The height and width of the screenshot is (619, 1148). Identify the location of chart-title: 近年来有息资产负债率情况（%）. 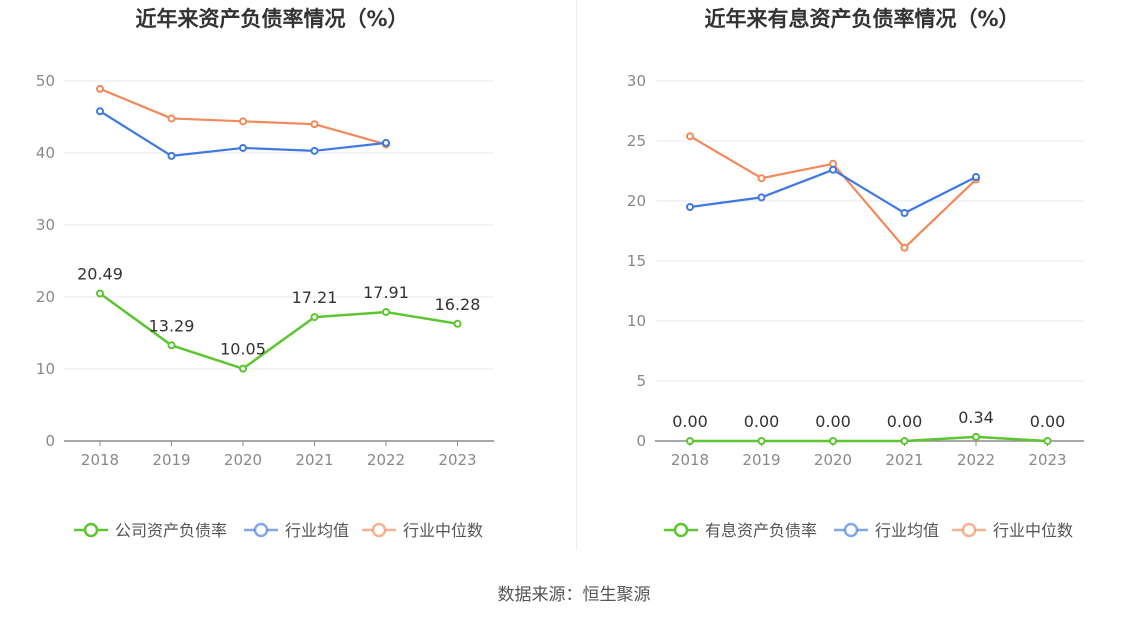
(861, 19).